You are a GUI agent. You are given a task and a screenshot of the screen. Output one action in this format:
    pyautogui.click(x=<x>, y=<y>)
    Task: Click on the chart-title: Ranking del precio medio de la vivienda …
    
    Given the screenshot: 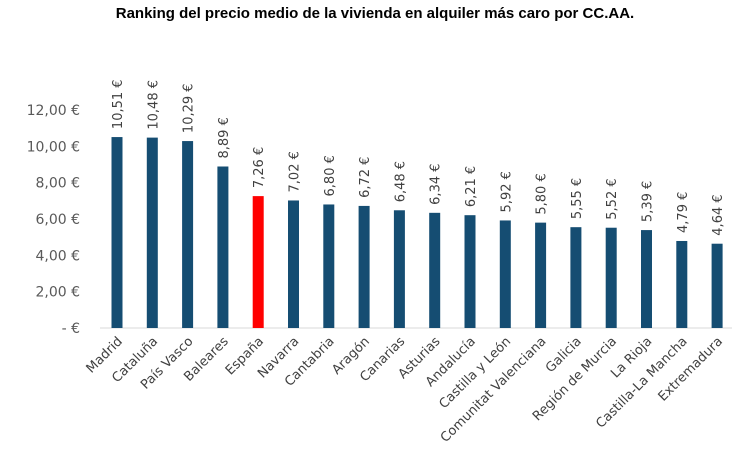 What is the action you would take?
    pyautogui.click(x=375, y=13)
    